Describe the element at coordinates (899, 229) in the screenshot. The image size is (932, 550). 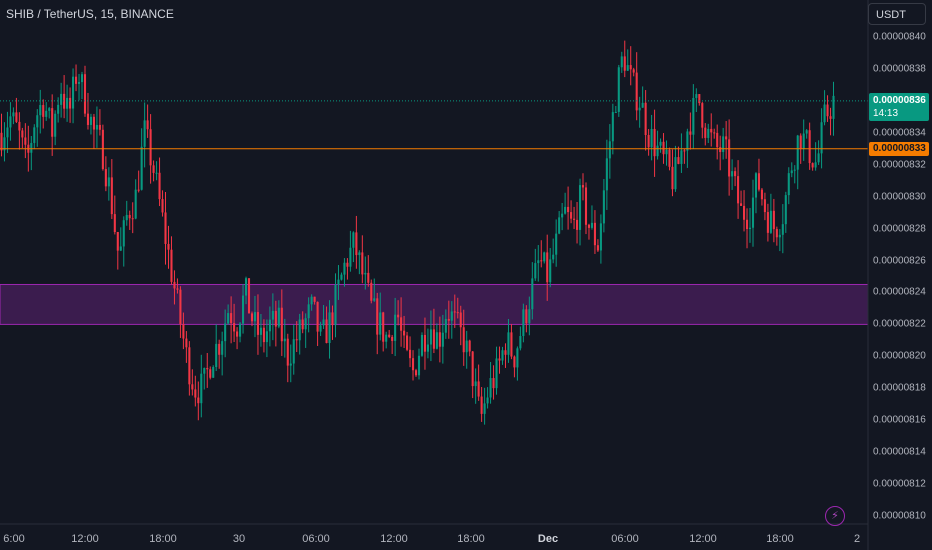
I see `price-tick-label: 0.00000828` at that location.